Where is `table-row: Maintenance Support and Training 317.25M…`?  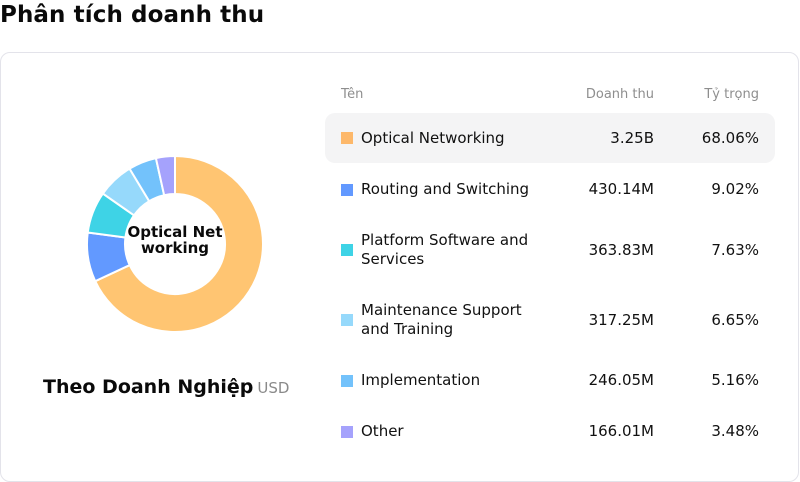 table-row: Maintenance Support and Training 317.25M… is located at coordinates (550, 320).